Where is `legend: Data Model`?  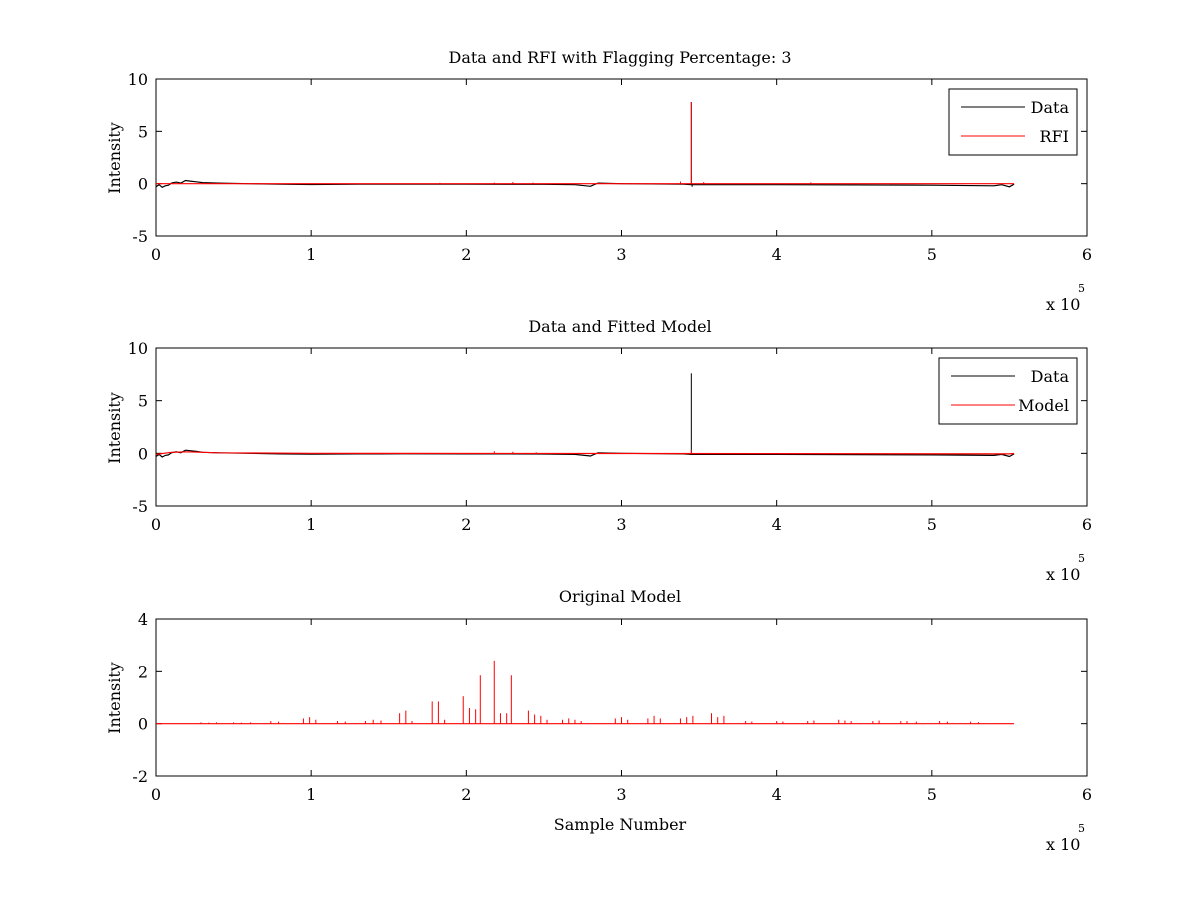 legend: Data Model is located at coordinates (1008, 391).